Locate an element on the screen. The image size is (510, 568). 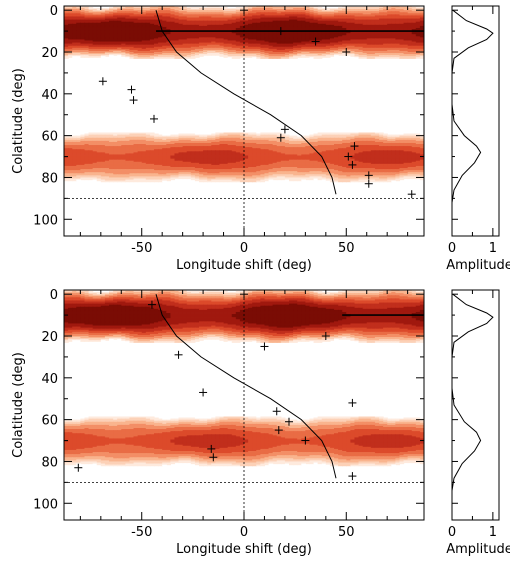
top-amplitude-plot is located at coordinates (475, 121).